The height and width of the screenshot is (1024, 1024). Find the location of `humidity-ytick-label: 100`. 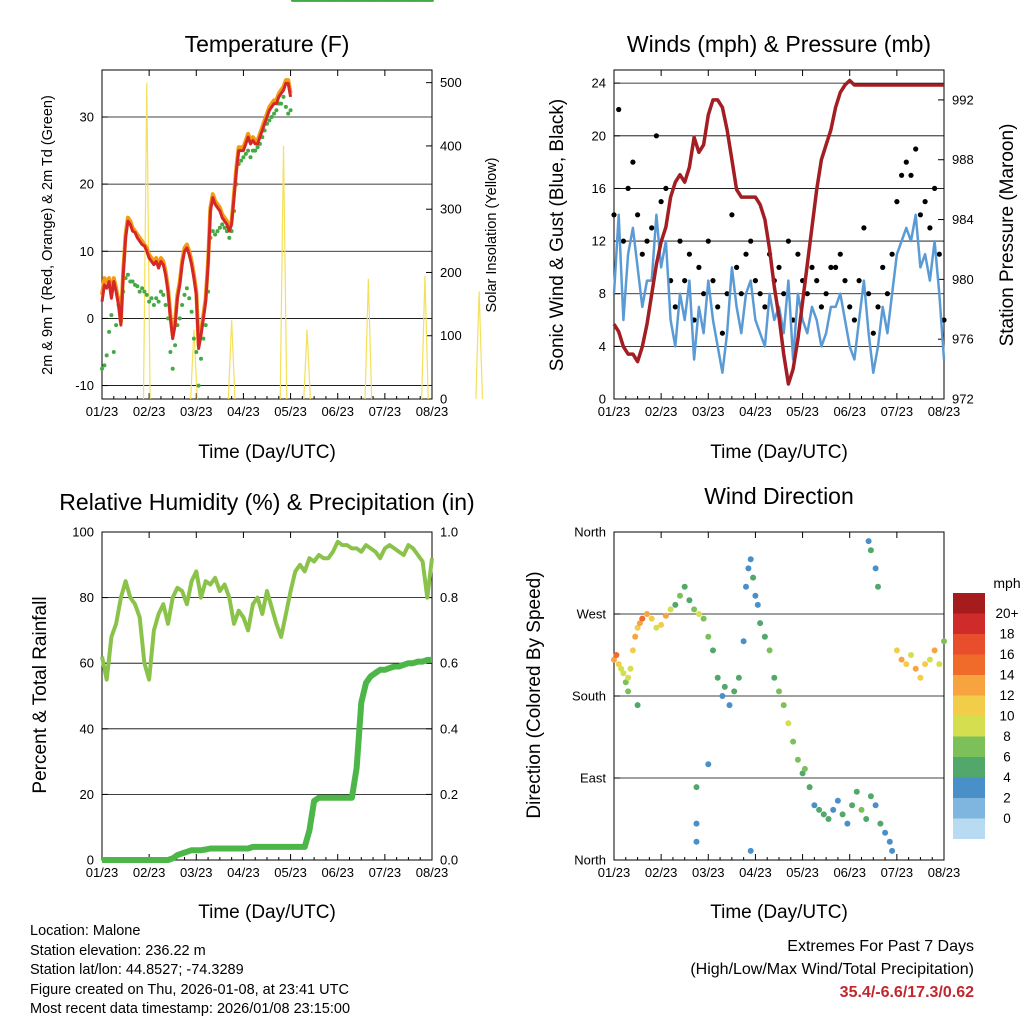

humidity-ytick-label: 100 is located at coordinates (83, 532).